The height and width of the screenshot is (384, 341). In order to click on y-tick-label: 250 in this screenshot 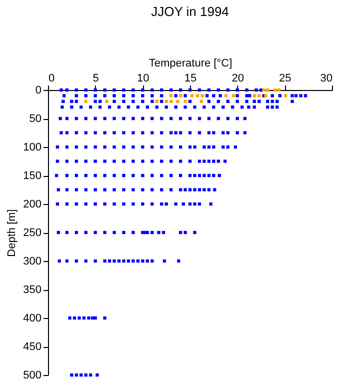, I will do `click(32, 233)`.